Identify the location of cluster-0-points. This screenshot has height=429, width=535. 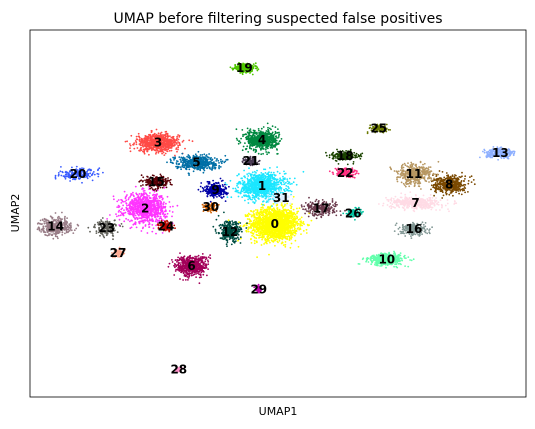
(270, 227).